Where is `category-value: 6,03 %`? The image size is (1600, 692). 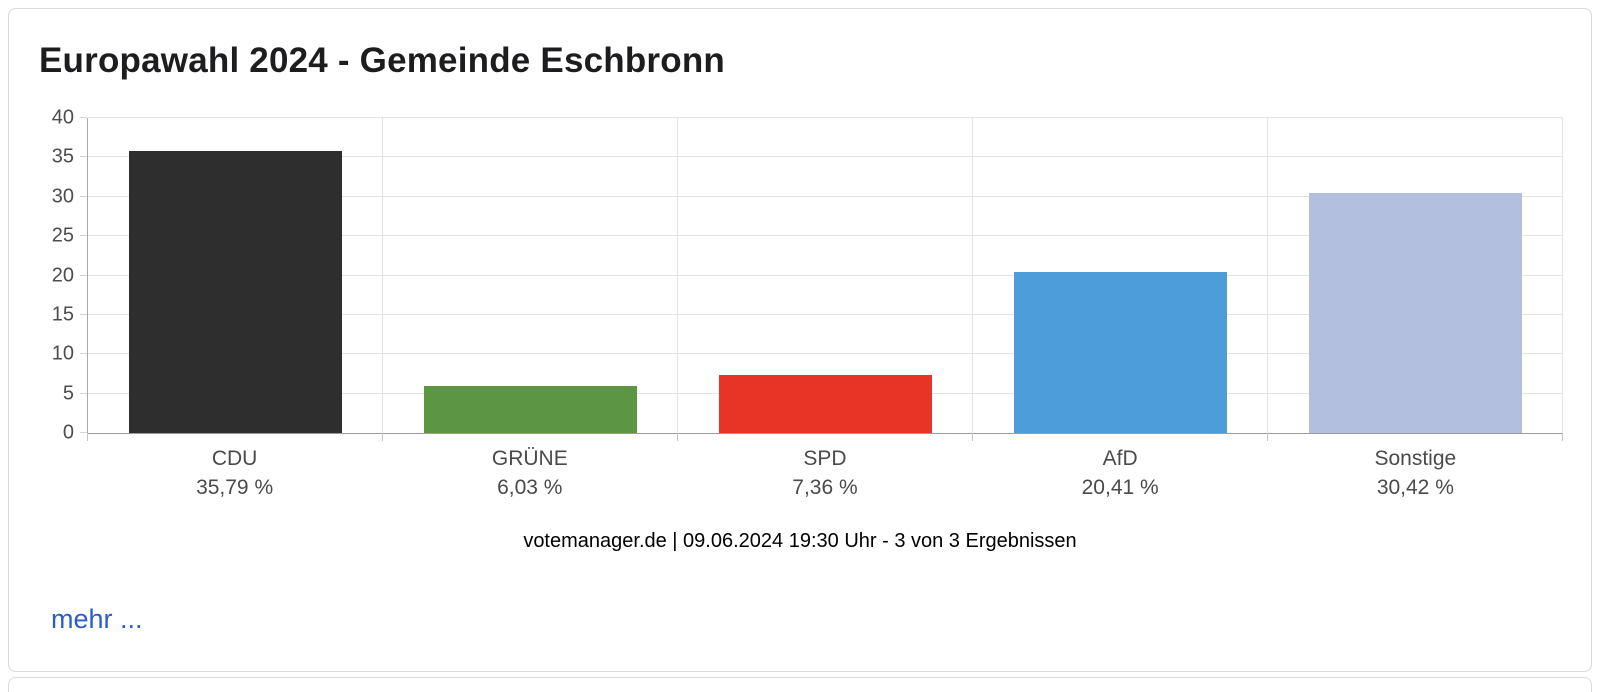 category-value: 6,03 % is located at coordinates (530, 487).